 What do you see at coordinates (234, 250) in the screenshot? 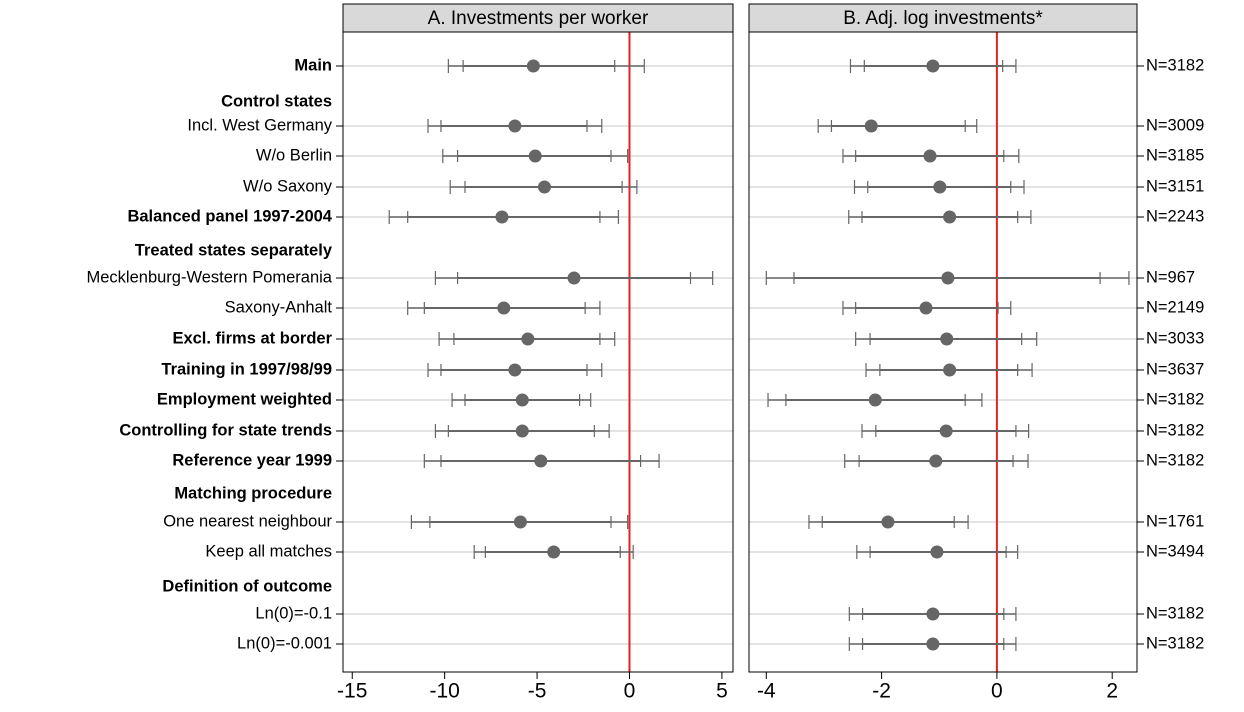
I see `y-tick-label: Treated states separately` at bounding box center [234, 250].